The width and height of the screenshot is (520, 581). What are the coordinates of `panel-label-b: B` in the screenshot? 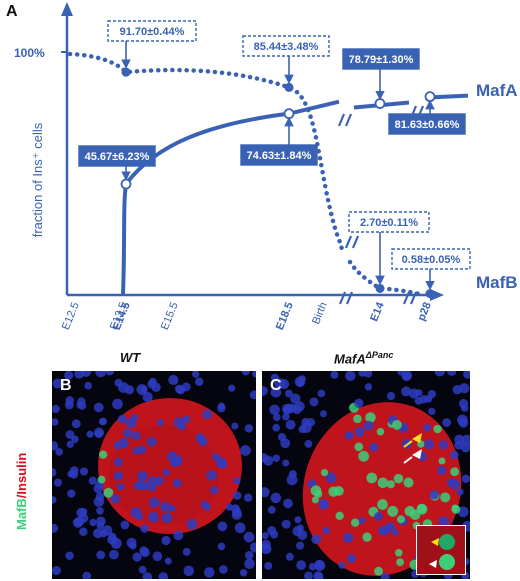 It's located at (66, 385).